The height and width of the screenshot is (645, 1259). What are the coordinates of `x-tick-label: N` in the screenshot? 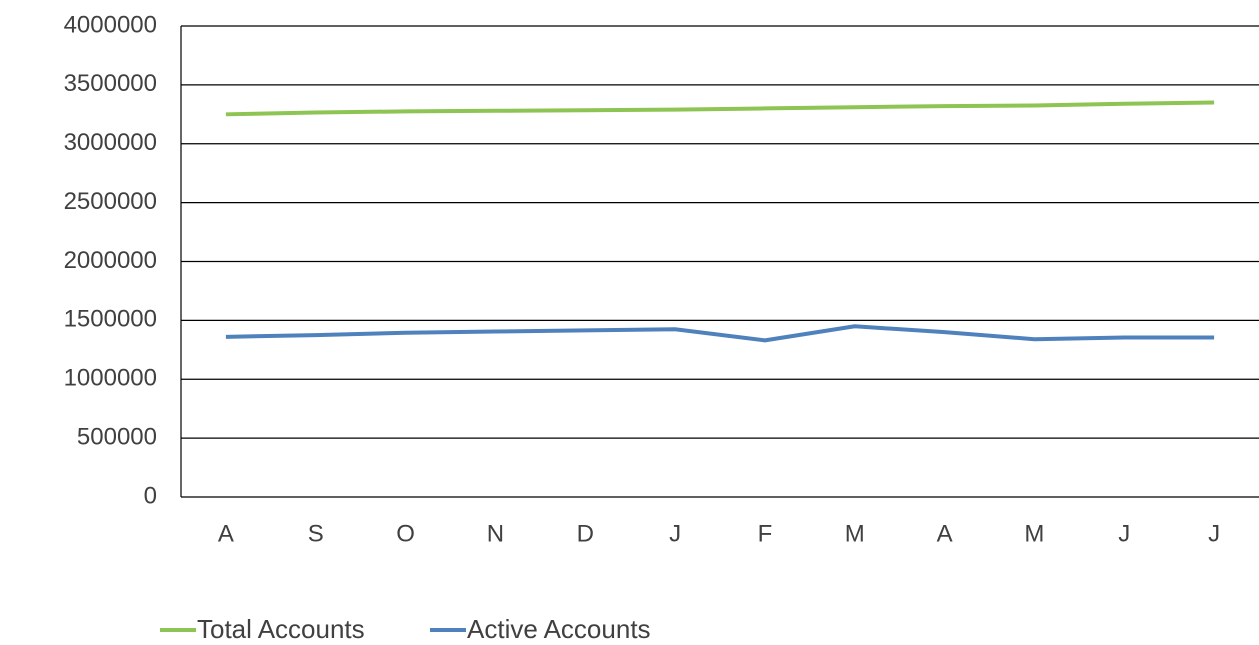 It's located at (495, 533).